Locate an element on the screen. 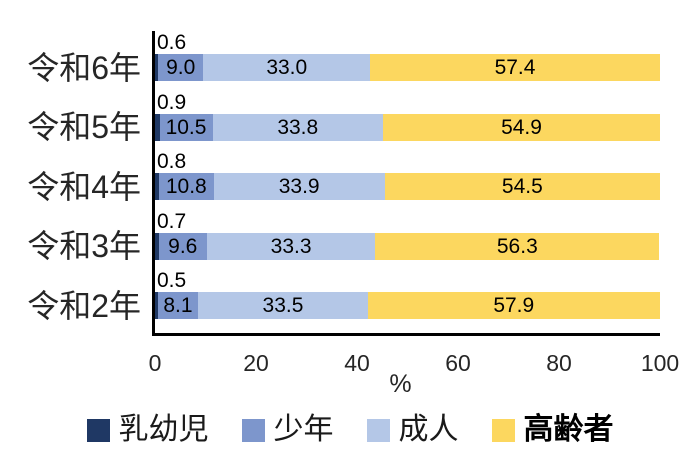 The height and width of the screenshot is (474, 700). legend-item-elderly: 高齢者 is located at coordinates (552, 429).